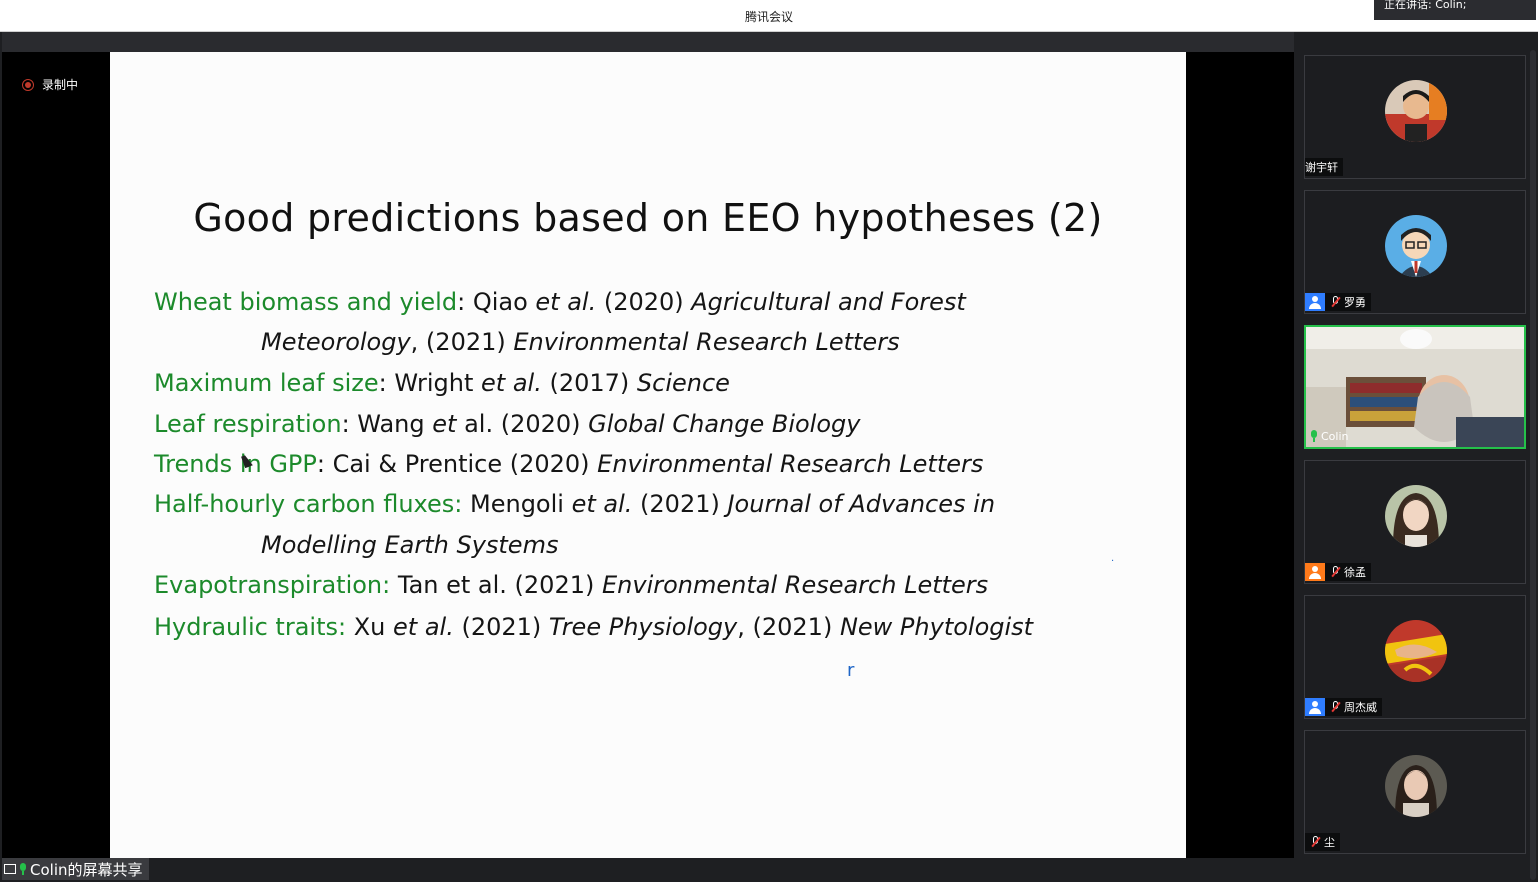  I want to click on author: Qiao, so click(504, 302).